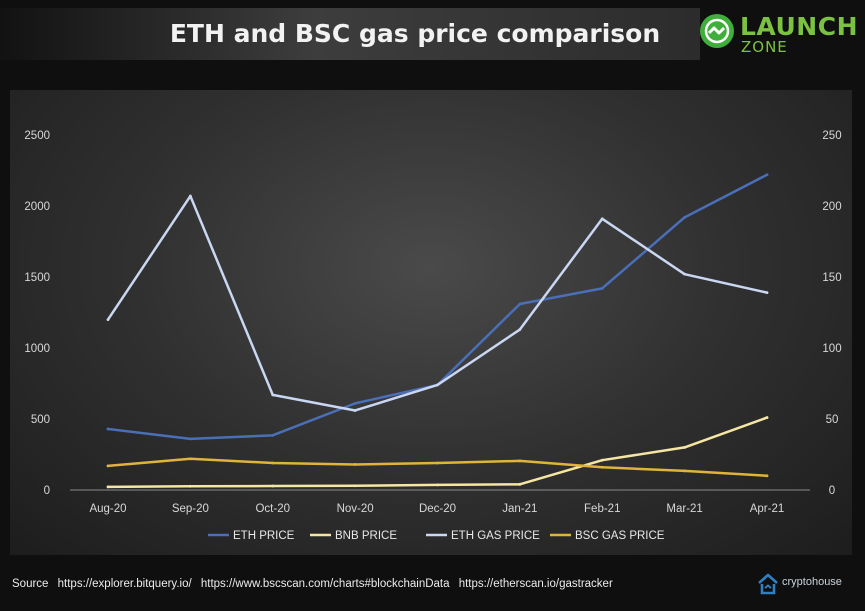  What do you see at coordinates (37, 349) in the screenshot?
I see `y-left-tick-label: 1000` at bounding box center [37, 349].